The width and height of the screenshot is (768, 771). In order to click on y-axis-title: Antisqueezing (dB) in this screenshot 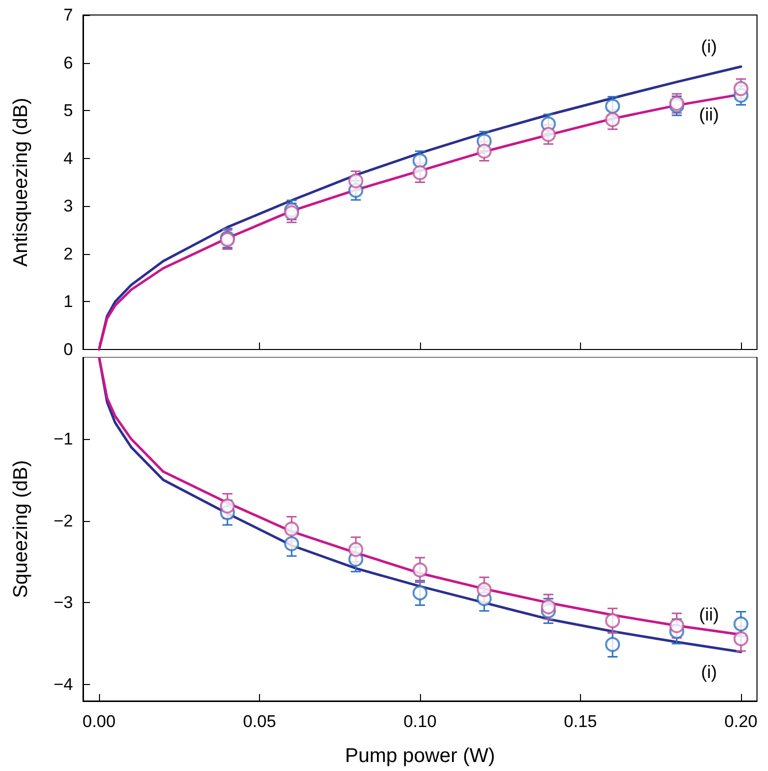, I will do `click(21, 182)`.